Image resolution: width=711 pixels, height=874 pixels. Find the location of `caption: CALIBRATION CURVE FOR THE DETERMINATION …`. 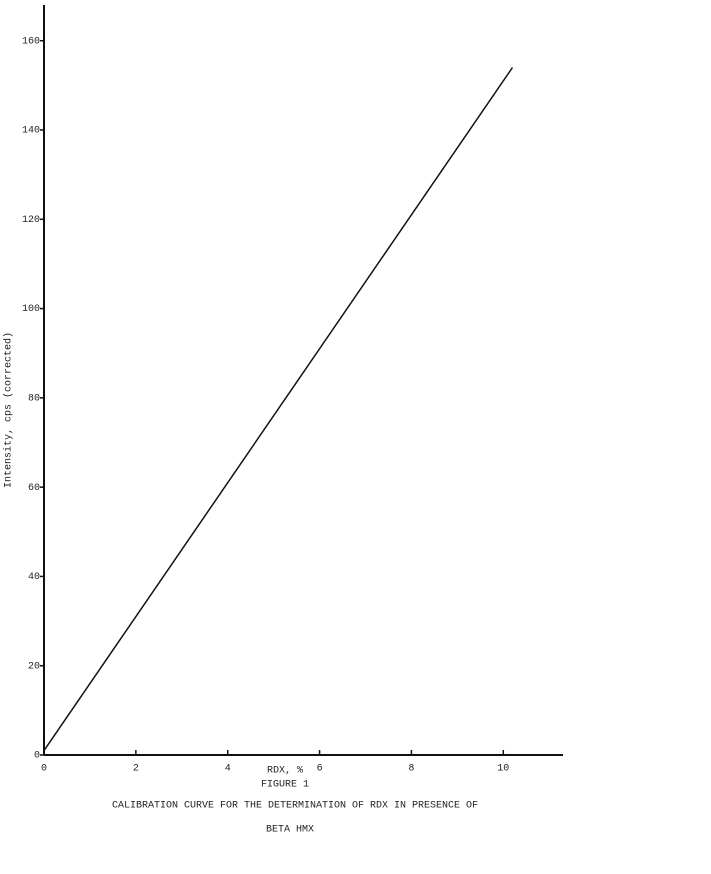

caption: CALIBRATION CURVE FOR THE DETERMINATION … is located at coordinates (295, 806).